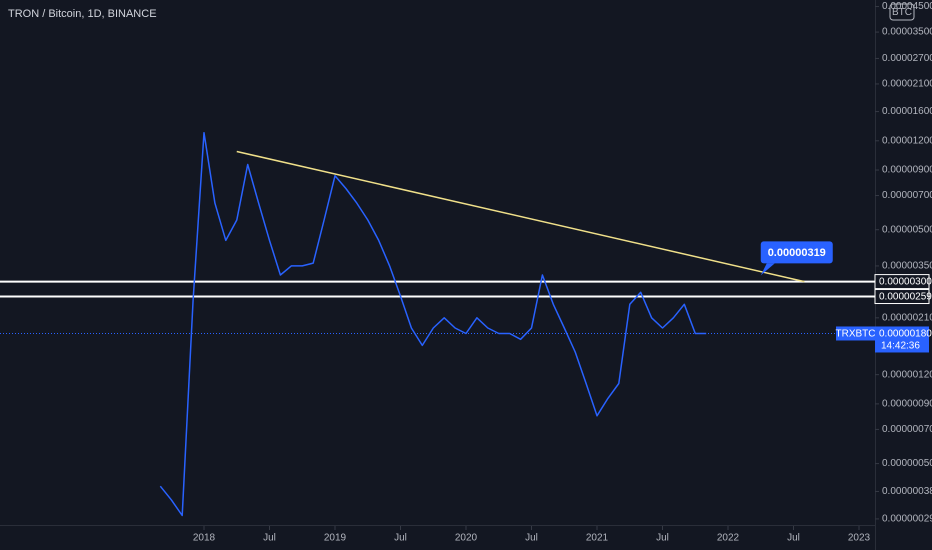 This screenshot has height=550, width=932. I want to click on level-label: 0.00000259, so click(905, 297).